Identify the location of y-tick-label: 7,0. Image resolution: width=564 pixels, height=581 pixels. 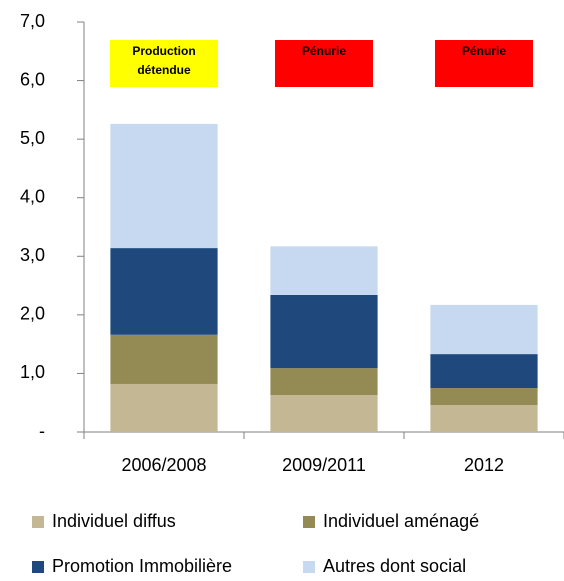
(32, 21).